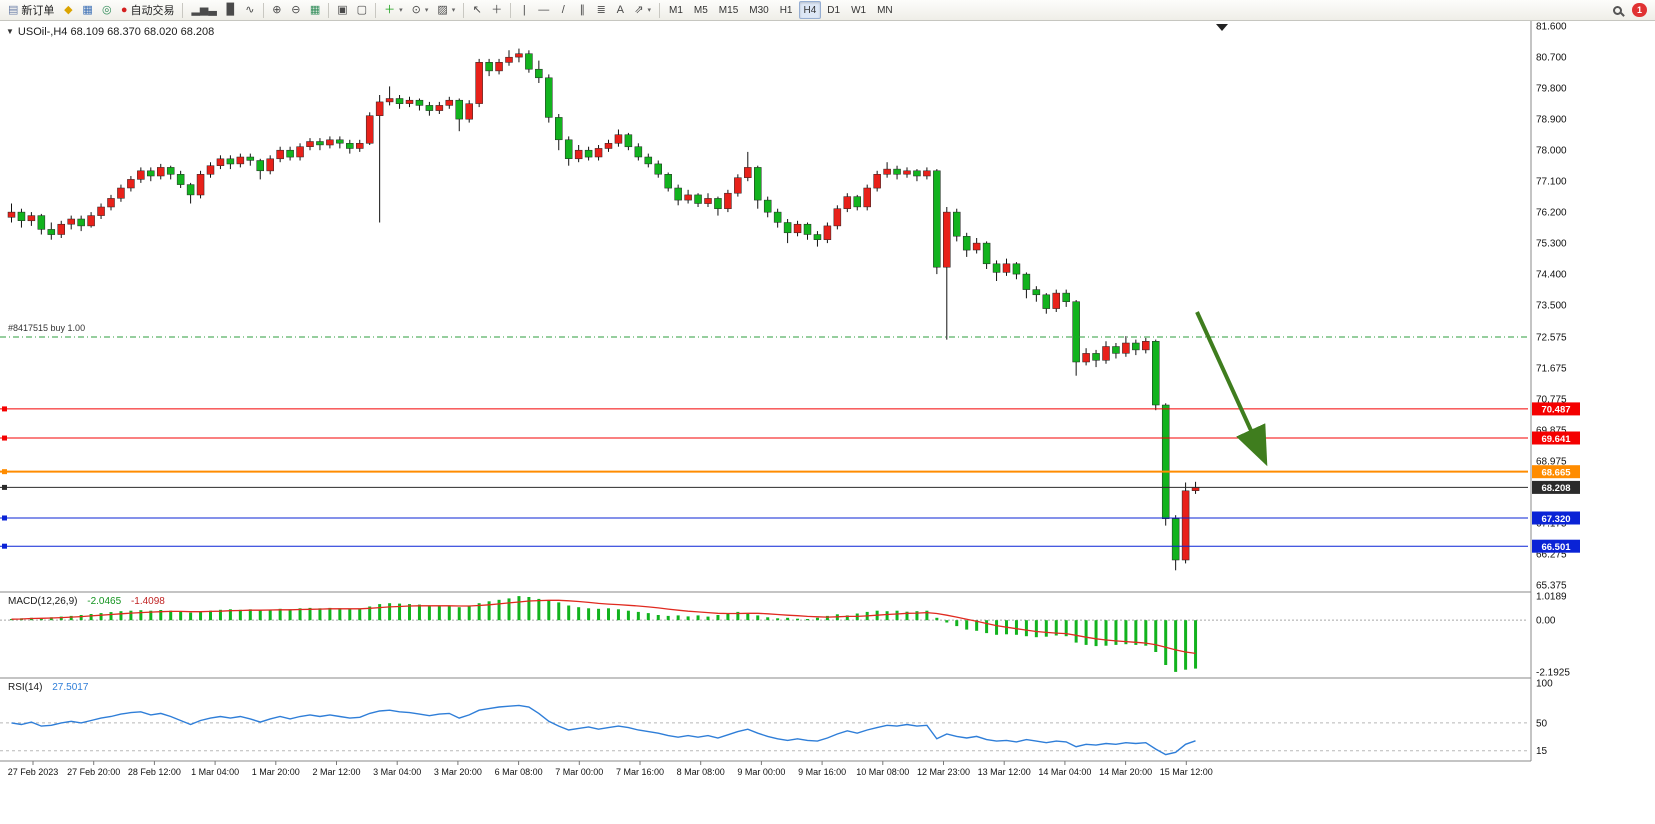 This screenshot has height=824, width=1655. What do you see at coordinates (728, 10) in the screenshot?
I see `timeframe-m15-button: M15` at bounding box center [728, 10].